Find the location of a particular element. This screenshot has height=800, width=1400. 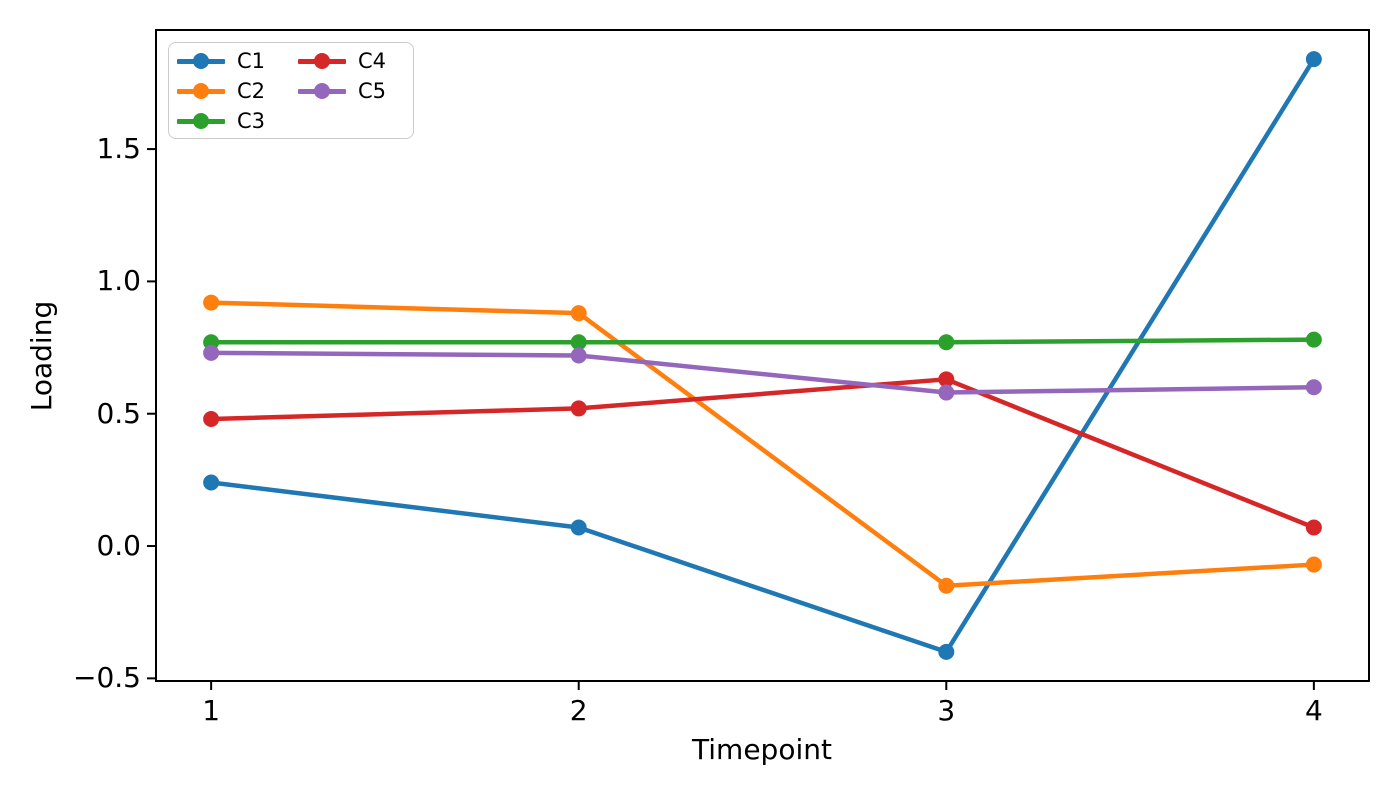

legend-item-c5: C5 is located at coordinates (351, 90).